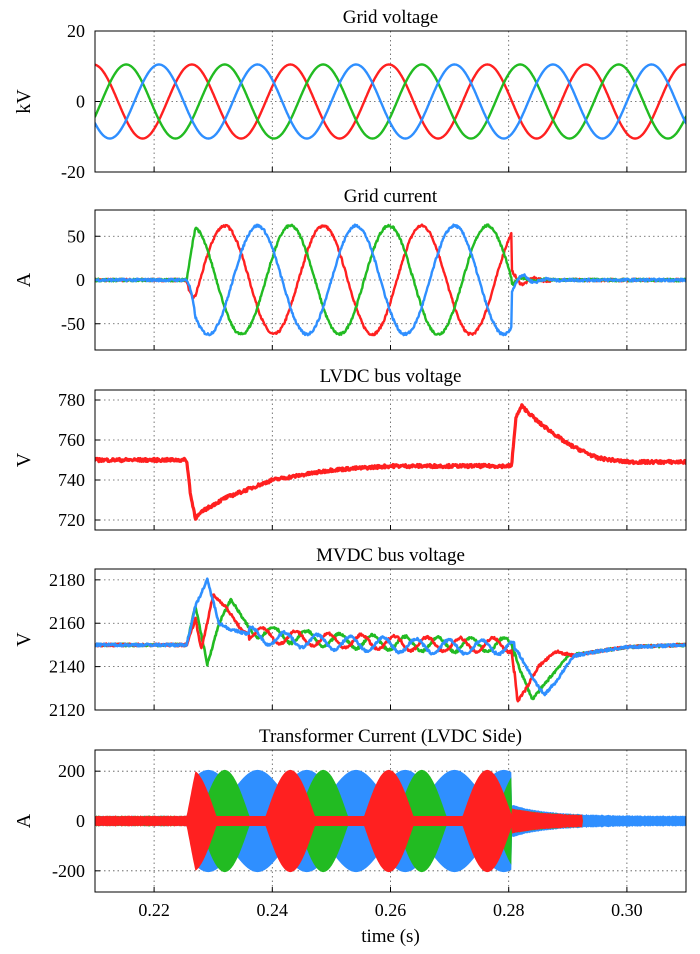  I want to click on y-tick-label: 720, so click(71, 520).